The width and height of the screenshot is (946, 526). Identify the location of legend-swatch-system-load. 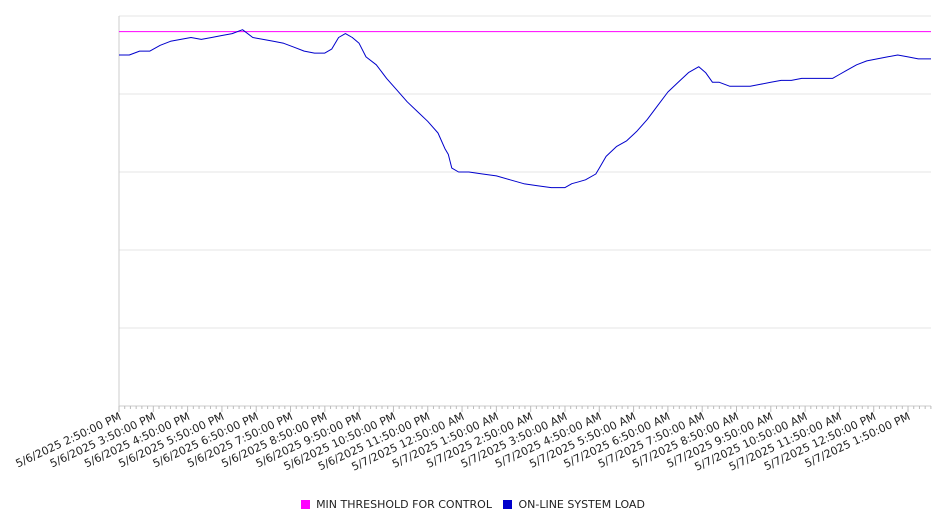
(508, 504).